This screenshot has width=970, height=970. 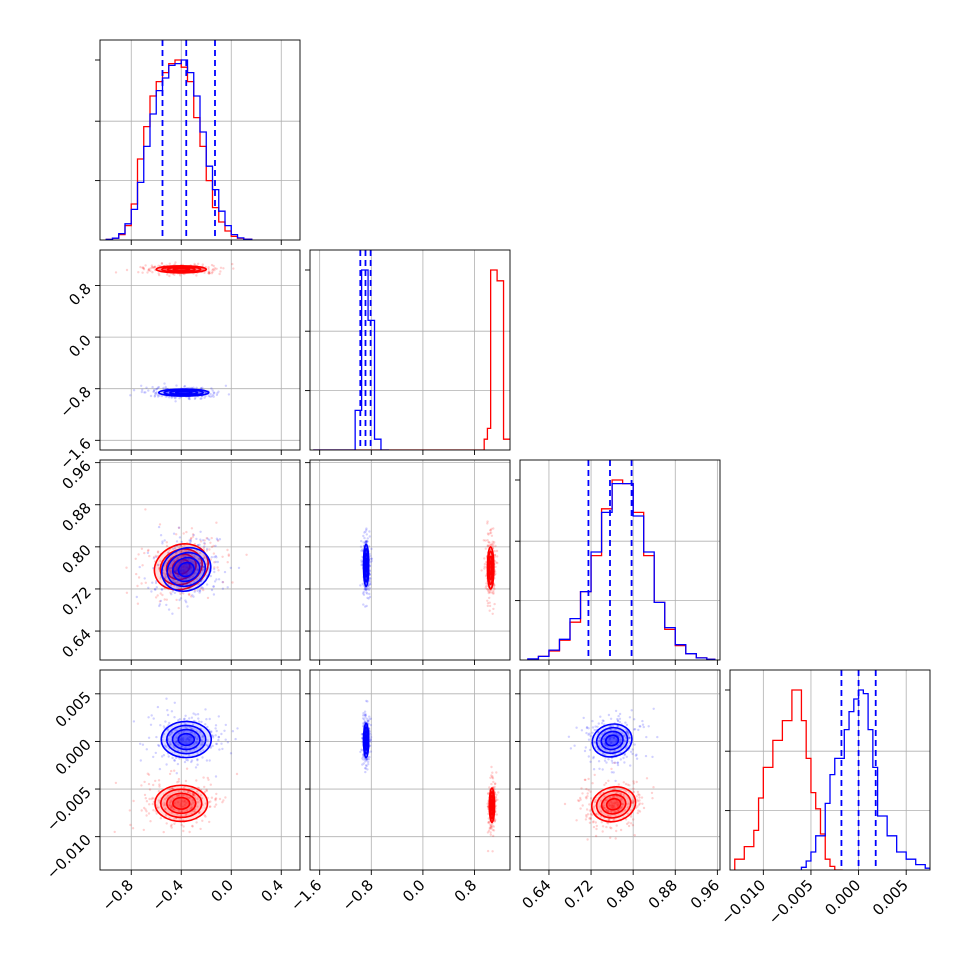 What do you see at coordinates (178, 361) in the screenshot?
I see `panel-1-0: −1.6−0.80.00.8` at bounding box center [178, 361].